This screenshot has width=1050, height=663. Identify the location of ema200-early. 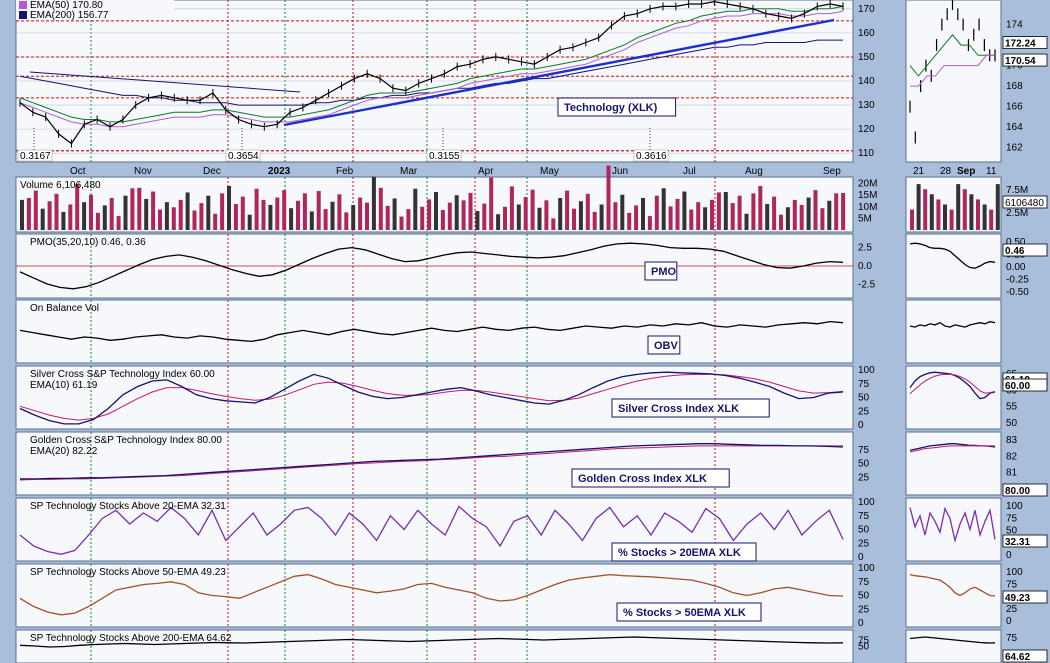
(165, 82).